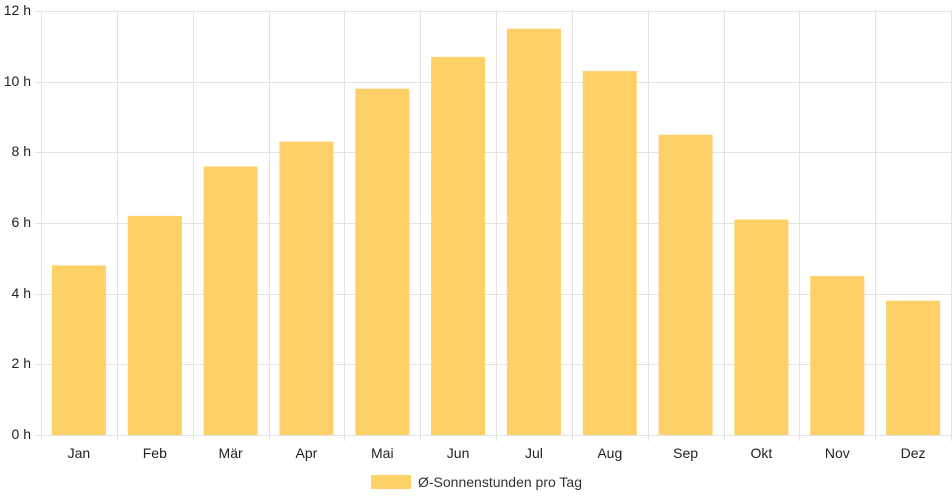  What do you see at coordinates (21, 434) in the screenshot?
I see `y-tick-label: 0 h` at bounding box center [21, 434].